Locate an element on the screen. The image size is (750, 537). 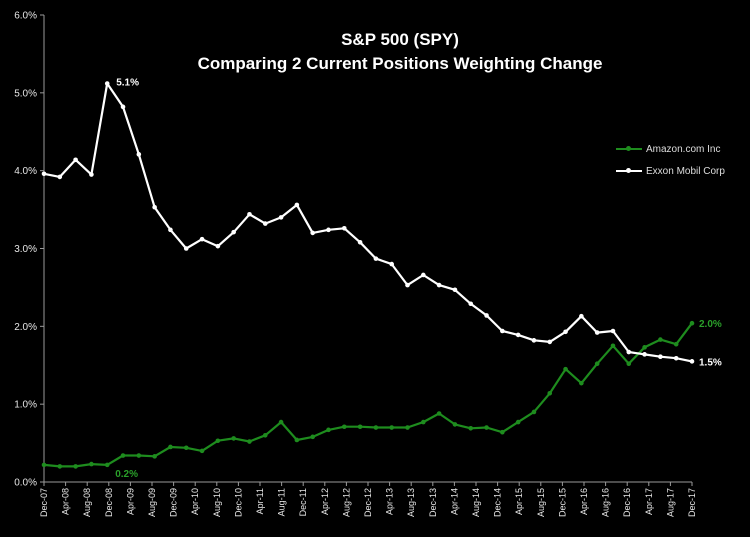
x-tick-label: Aug-11 is located at coordinates (282, 502).